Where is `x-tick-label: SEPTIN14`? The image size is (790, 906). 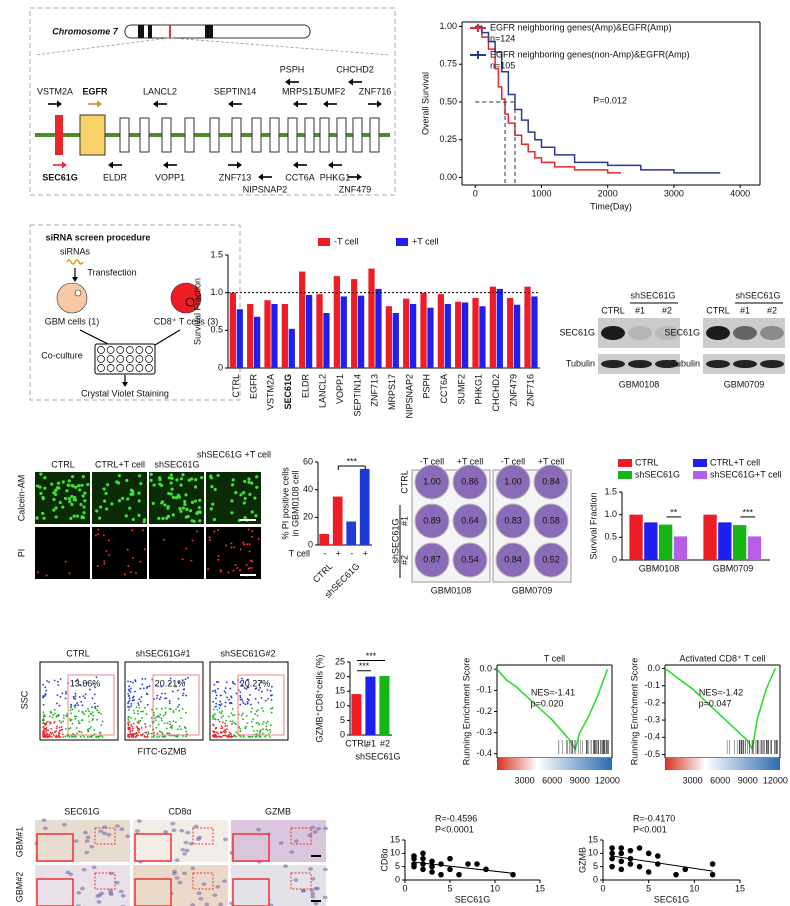
x-tick-label: SEPTIN14 is located at coordinates (357, 395).